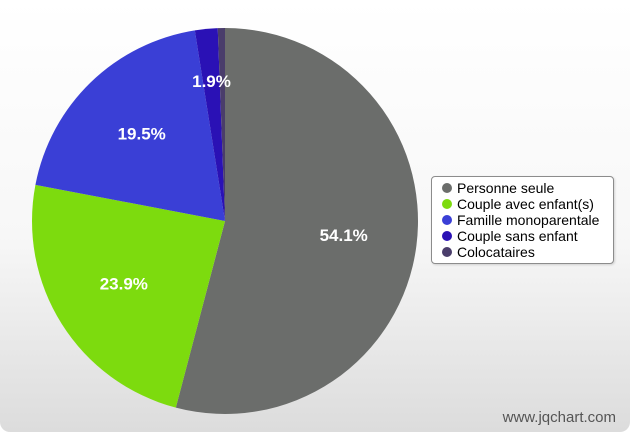 The height and width of the screenshot is (432, 630). What do you see at coordinates (447, 220) in the screenshot?
I see `legend-swatch-famille-monoparentale` at bounding box center [447, 220].